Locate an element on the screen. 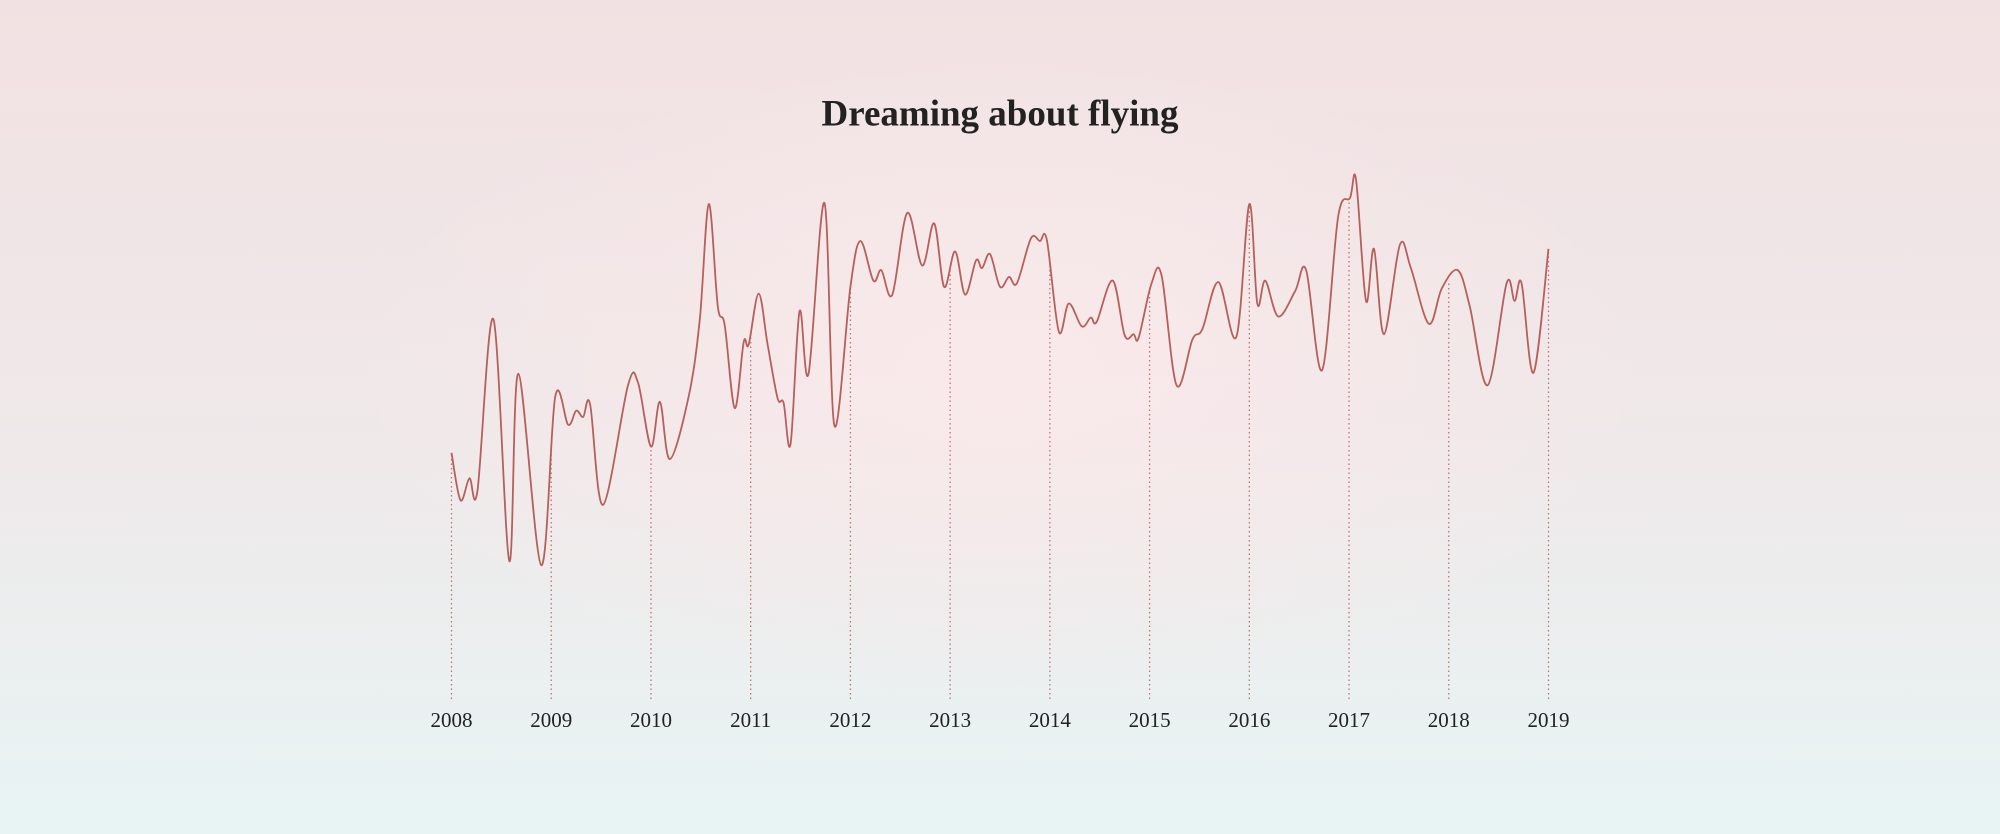 This screenshot has width=2000, height=834. x-tick-label: 2011 is located at coordinates (750, 720).